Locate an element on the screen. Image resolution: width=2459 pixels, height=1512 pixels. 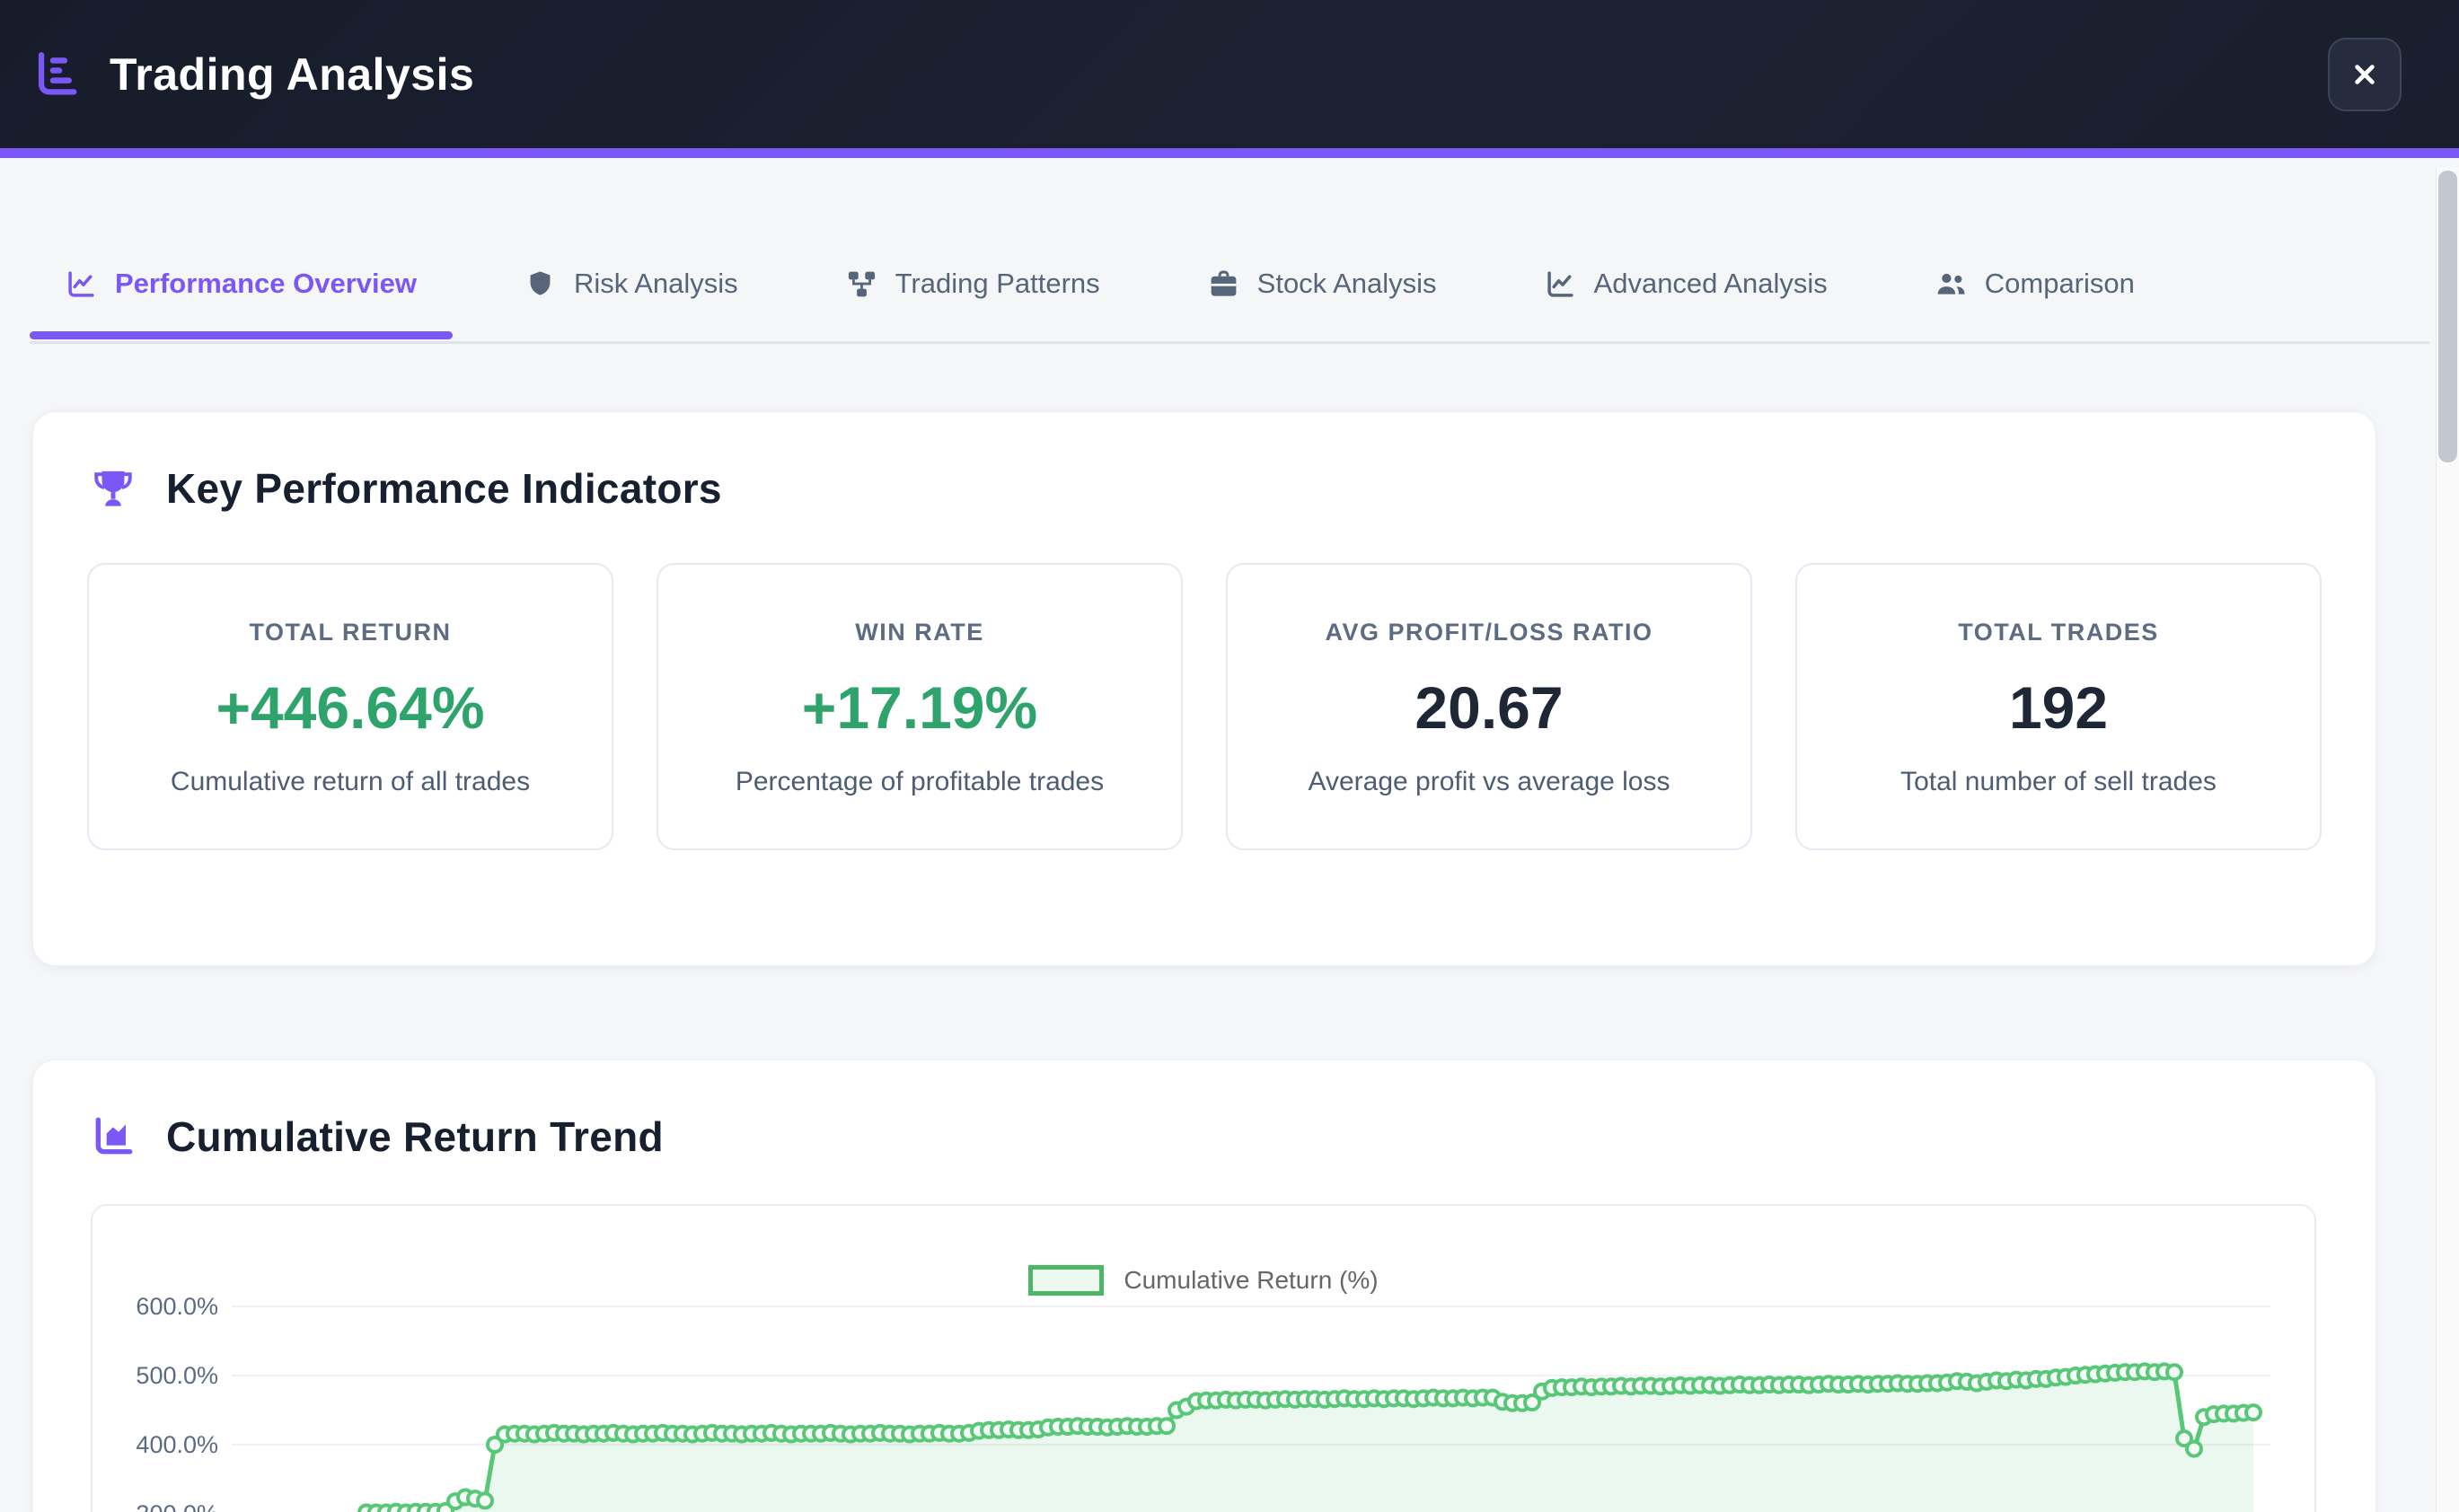
users-icon is located at coordinates (1951, 283).